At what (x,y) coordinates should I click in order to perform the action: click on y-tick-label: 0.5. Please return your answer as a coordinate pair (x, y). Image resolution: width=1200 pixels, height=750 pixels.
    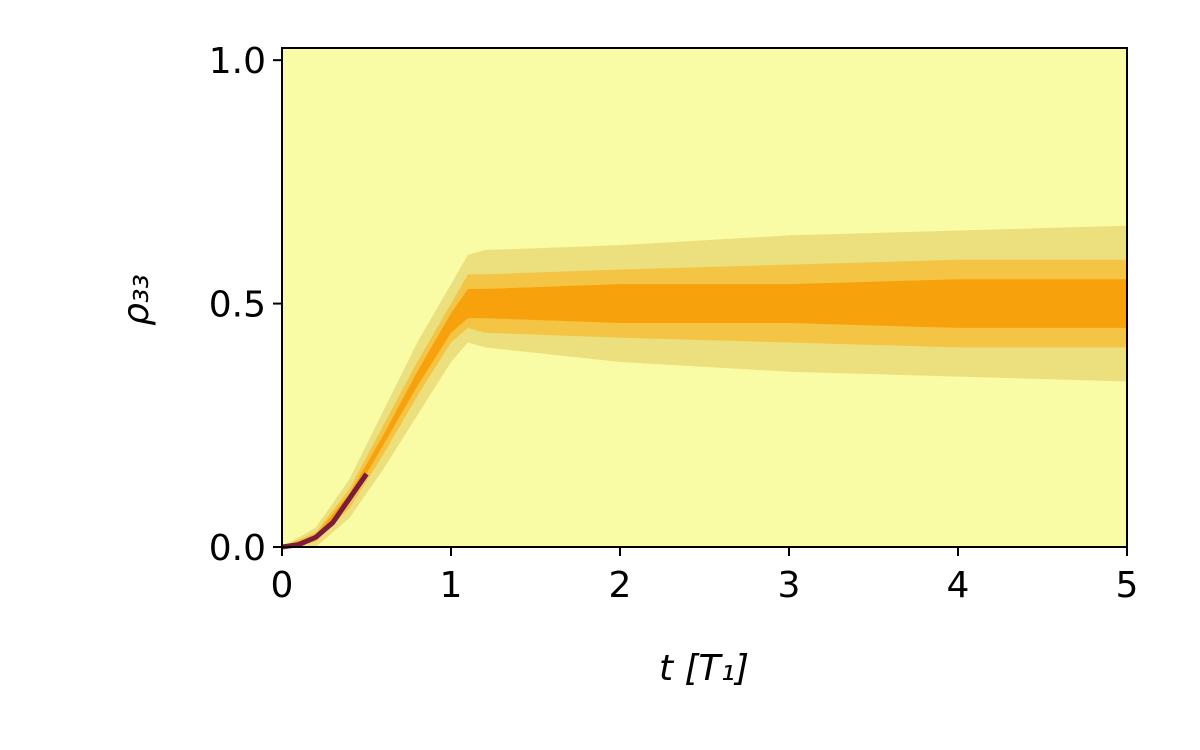
    Looking at the image, I should click on (237, 305).